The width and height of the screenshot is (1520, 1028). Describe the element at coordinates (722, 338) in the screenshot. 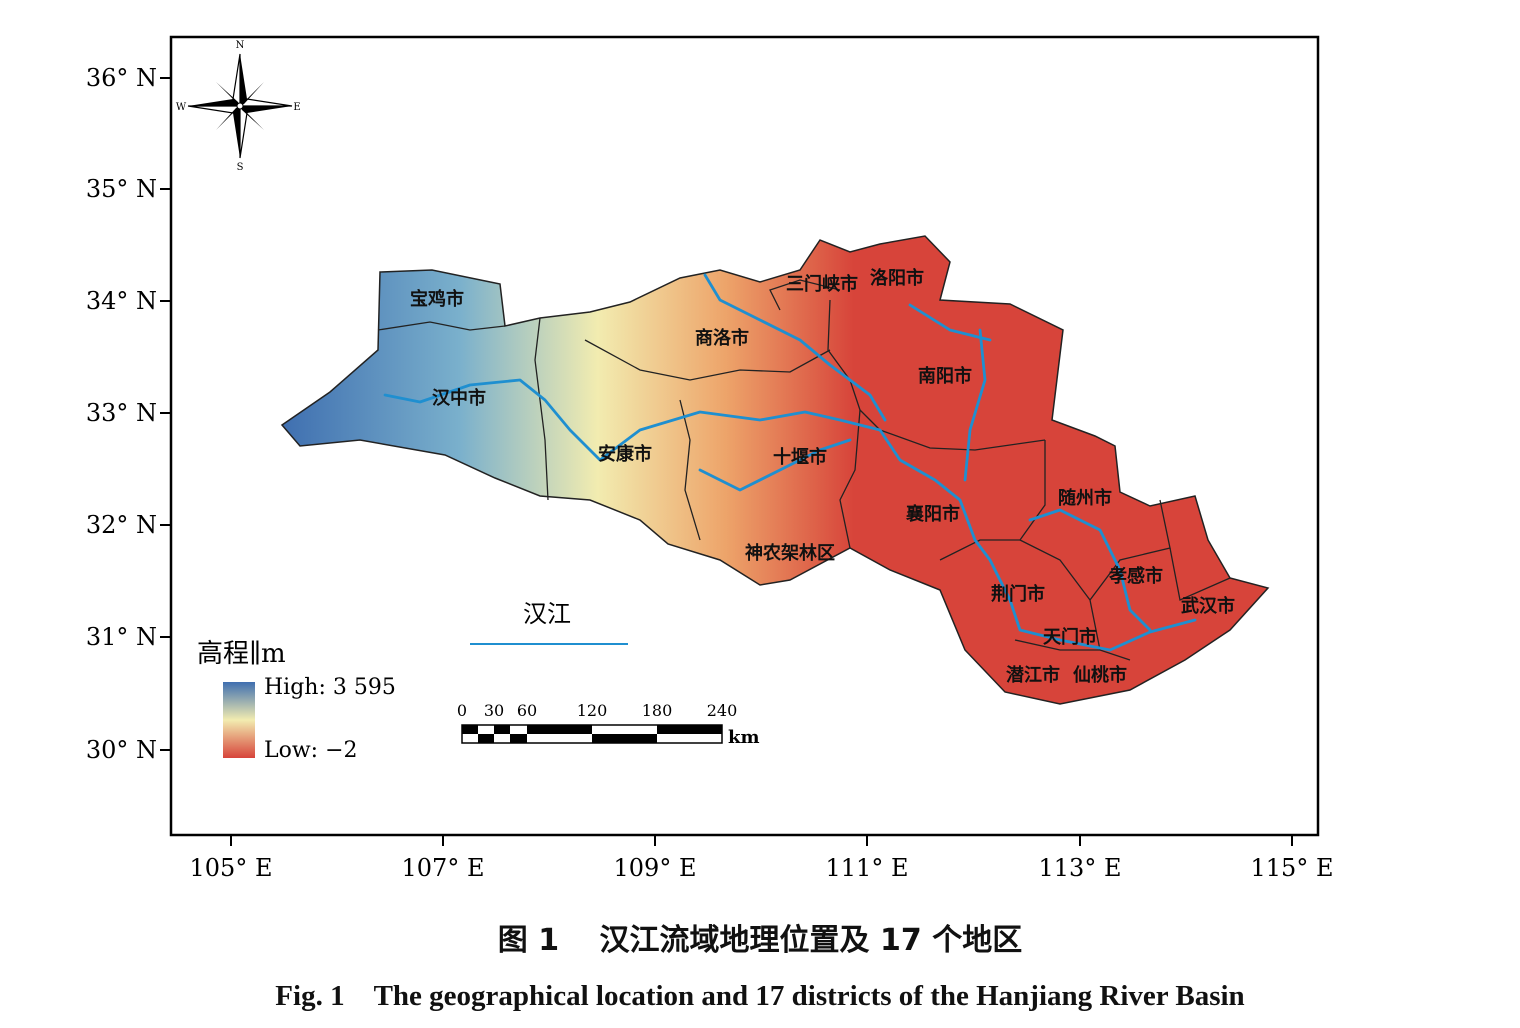

I see `district-label: 商洛市` at that location.